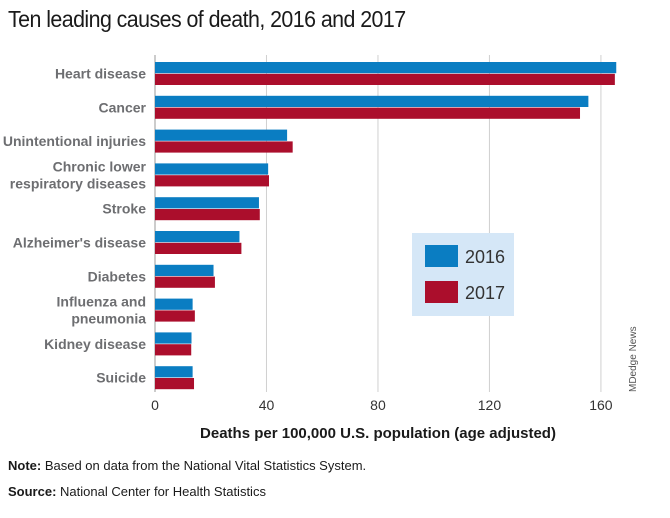  I want to click on category-label: Kidney disease, so click(95, 344).